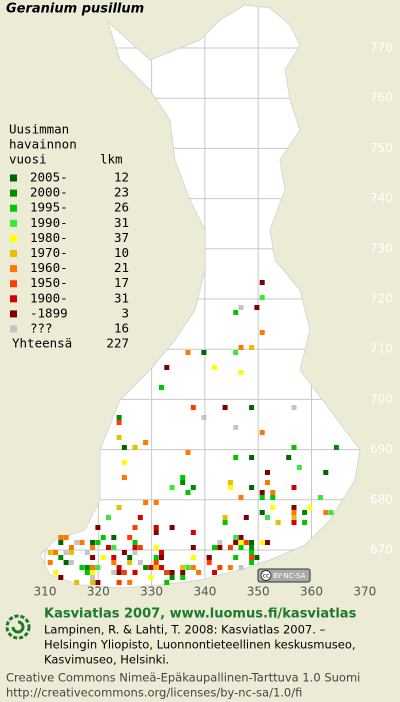 The height and width of the screenshot is (702, 400). What do you see at coordinates (381, 48) in the screenshot?
I see `y-axis-label: 770` at bounding box center [381, 48].